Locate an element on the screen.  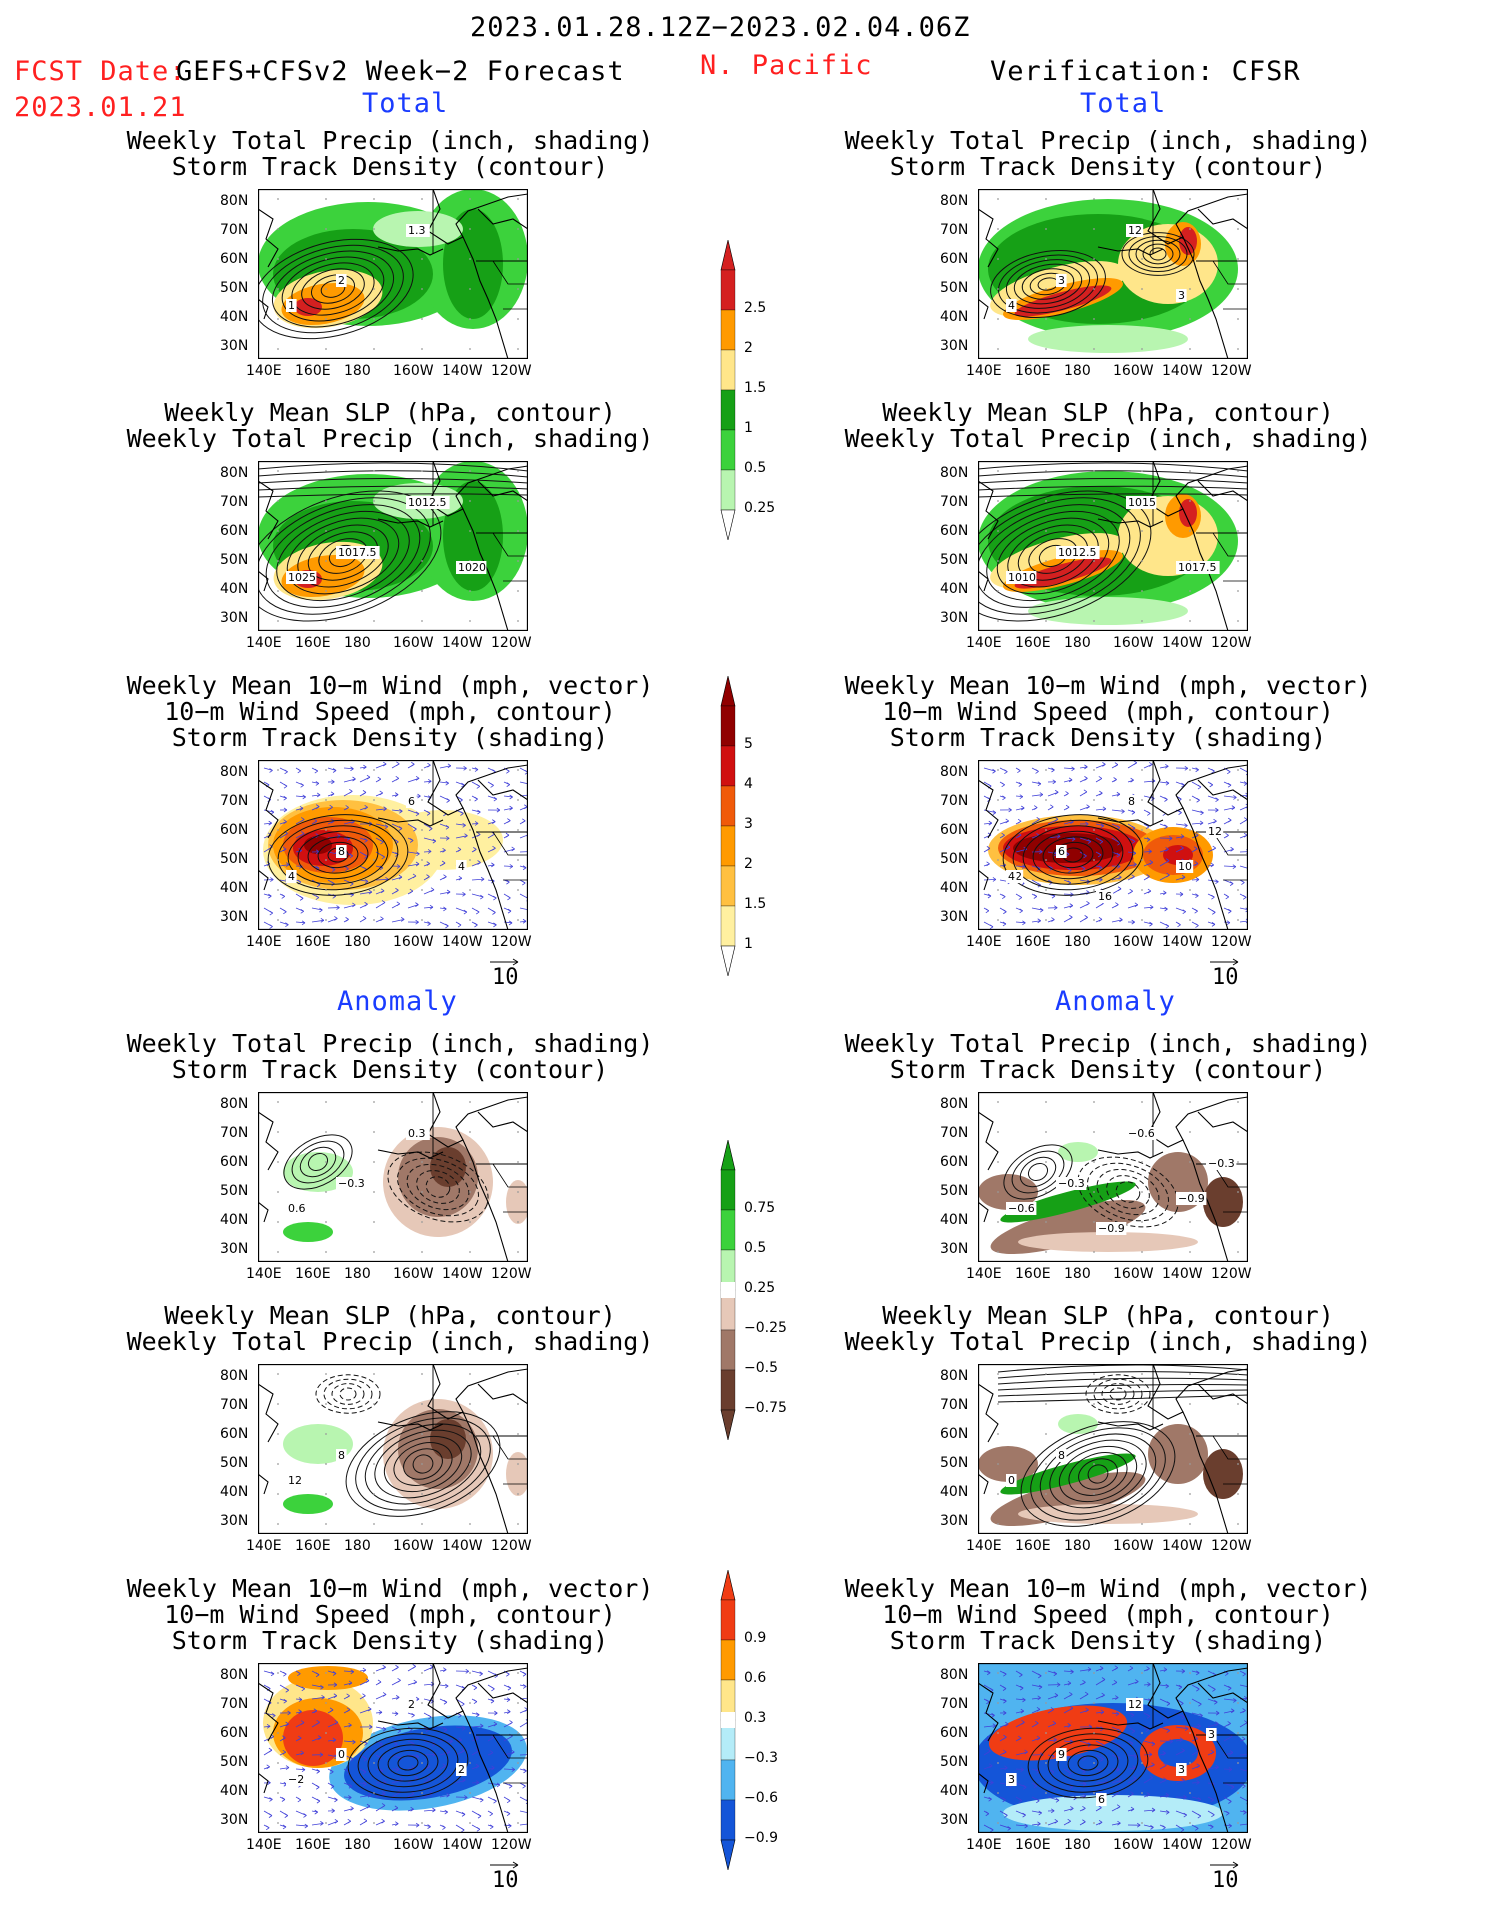
border-line is located at coordinates (1230, 856).